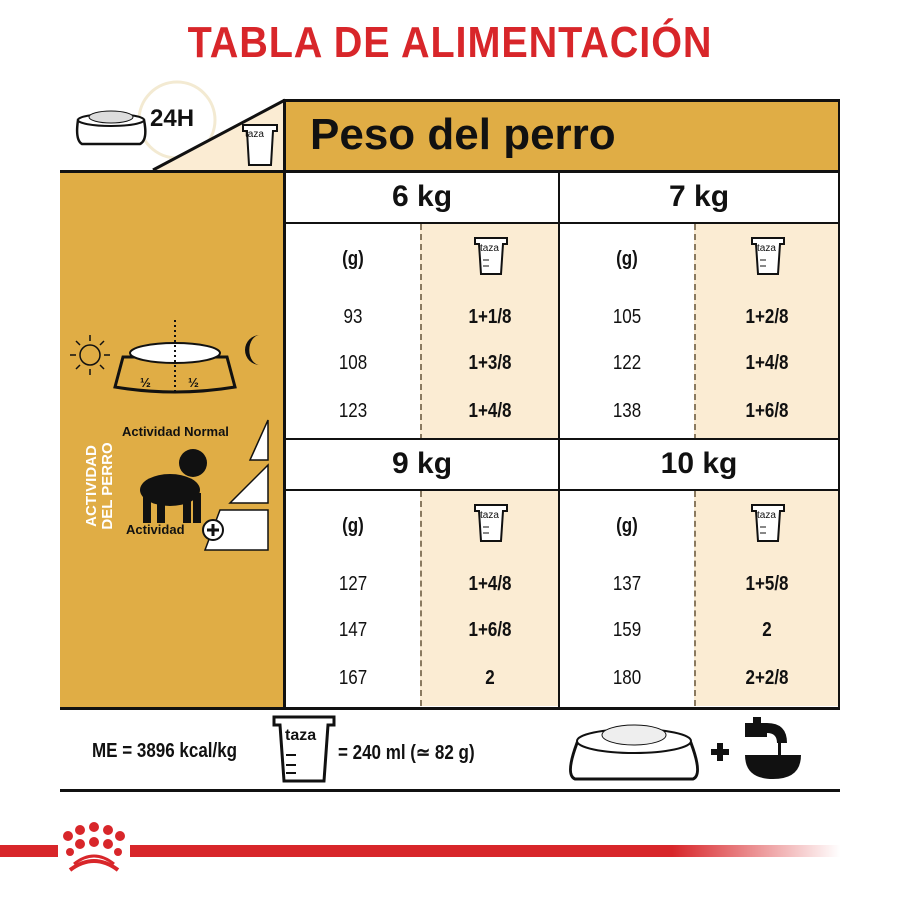  Describe the element at coordinates (450, 42) in the screenshot. I see `page-title: TABLA DE ALIMENTACIÓN` at that location.